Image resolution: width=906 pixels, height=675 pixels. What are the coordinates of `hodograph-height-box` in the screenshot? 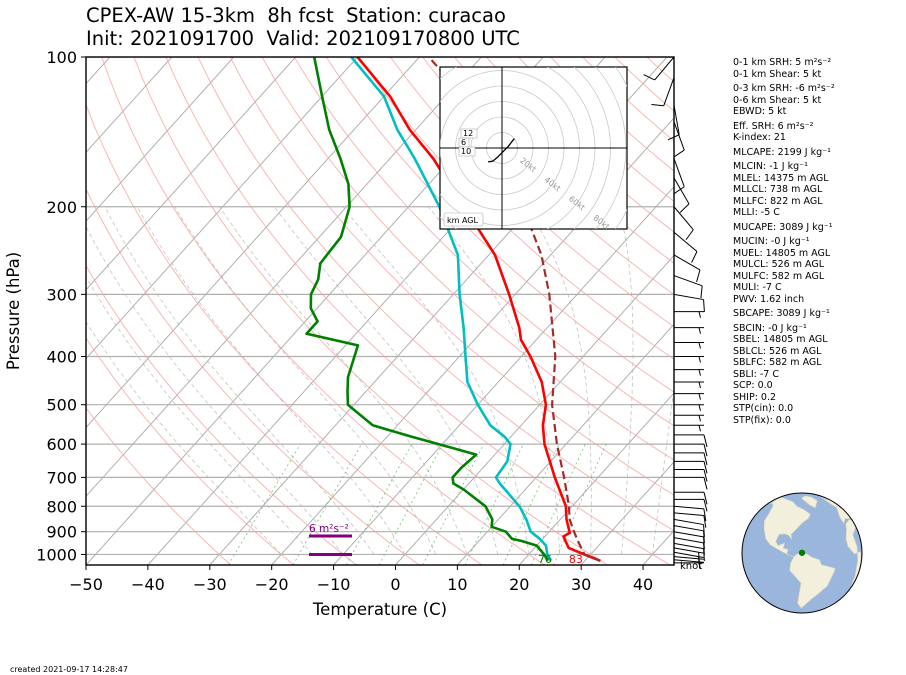 It's located at (467, 151).